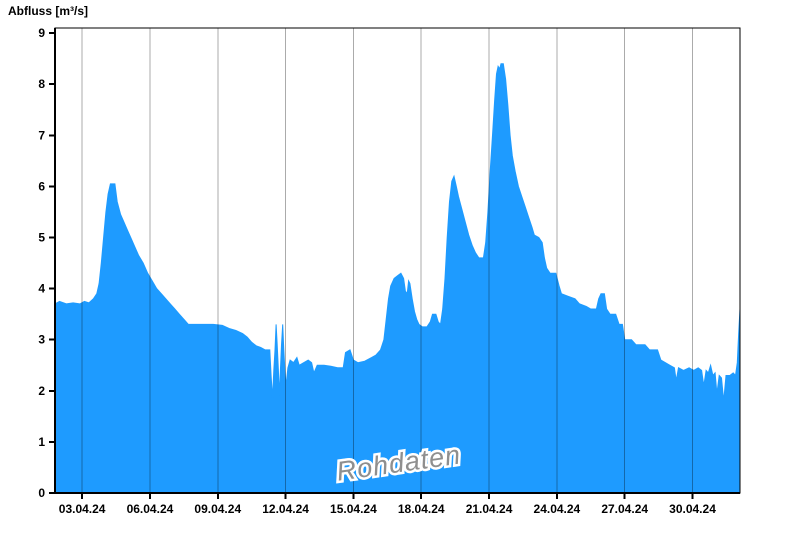  I want to click on y-tick-label: 6, so click(41, 186).